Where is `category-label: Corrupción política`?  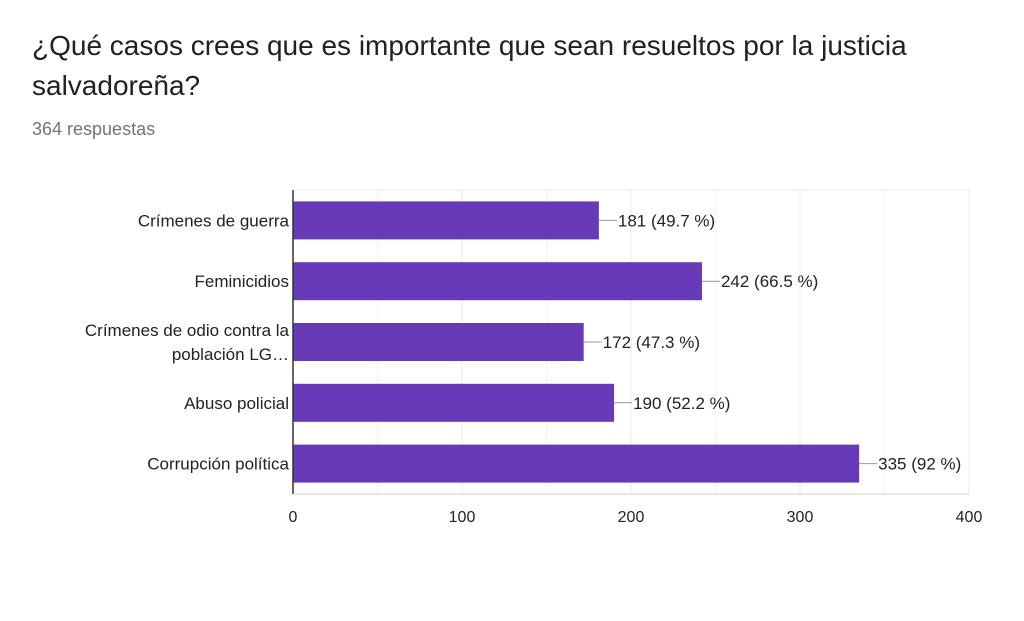
category-label: Corrupción política is located at coordinates (218, 464).